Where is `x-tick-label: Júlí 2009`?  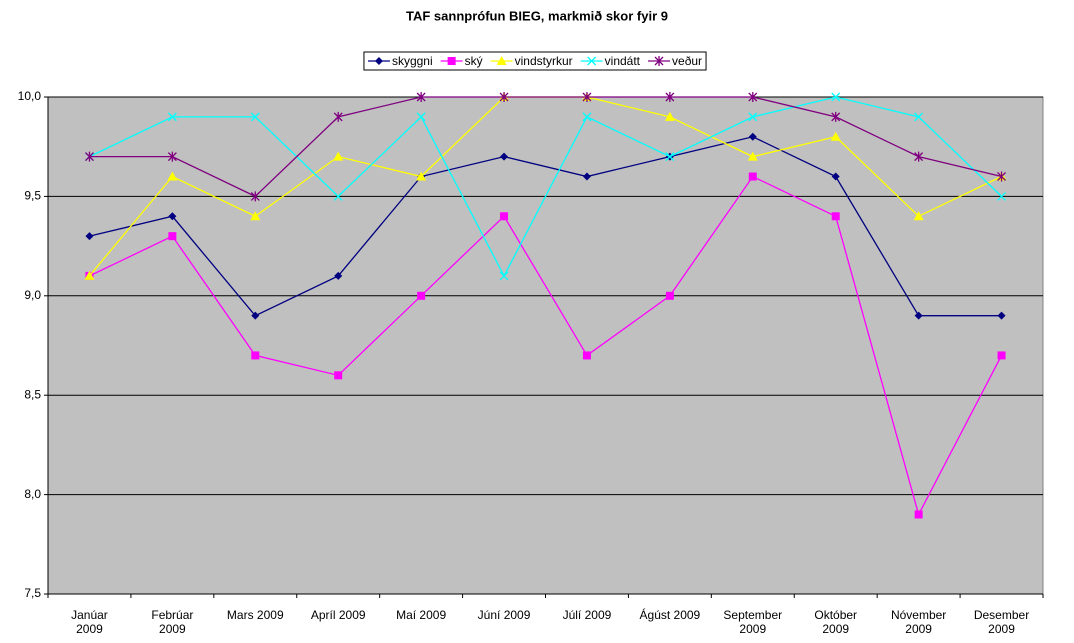
x-tick-label: Júlí 2009 is located at coordinates (587, 615).